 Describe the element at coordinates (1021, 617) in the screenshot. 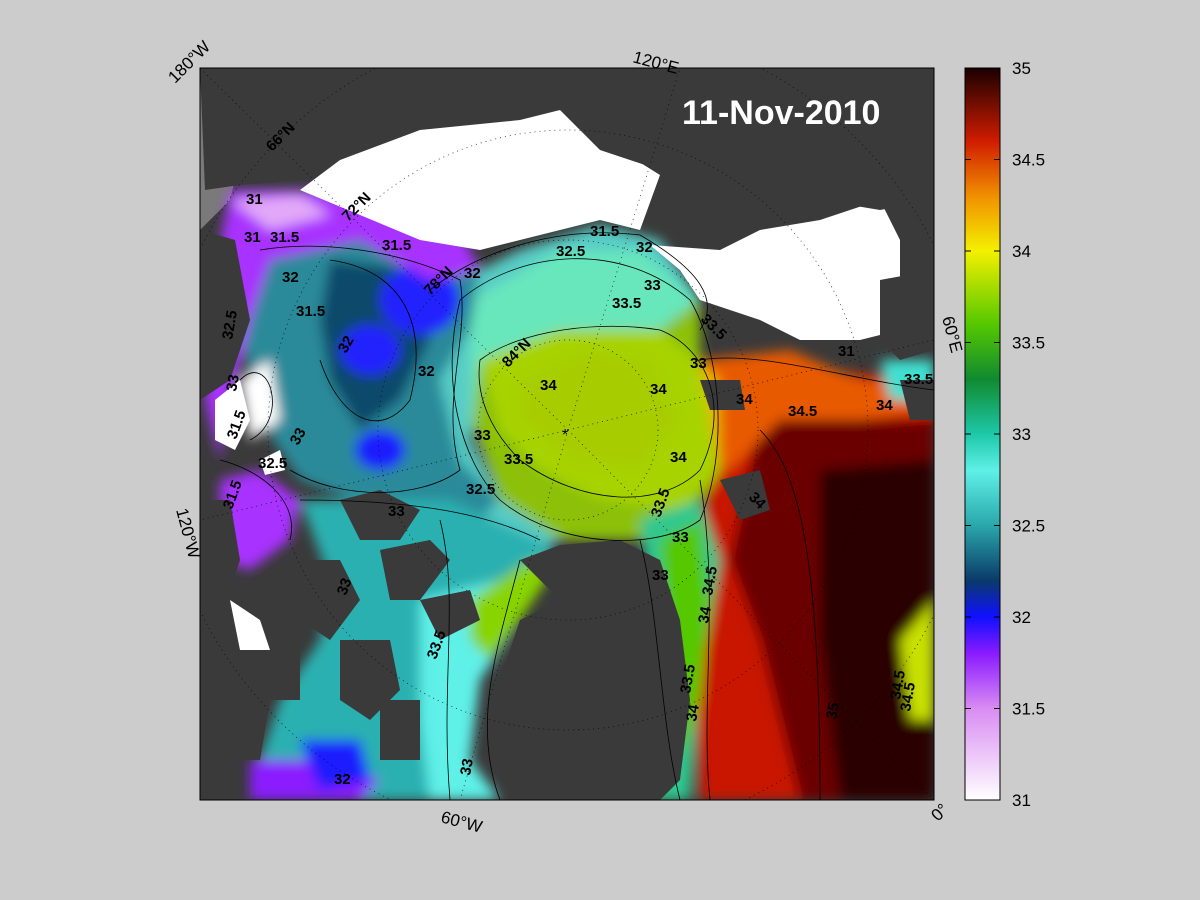

I see `colorbar-tick-label: 32` at that location.